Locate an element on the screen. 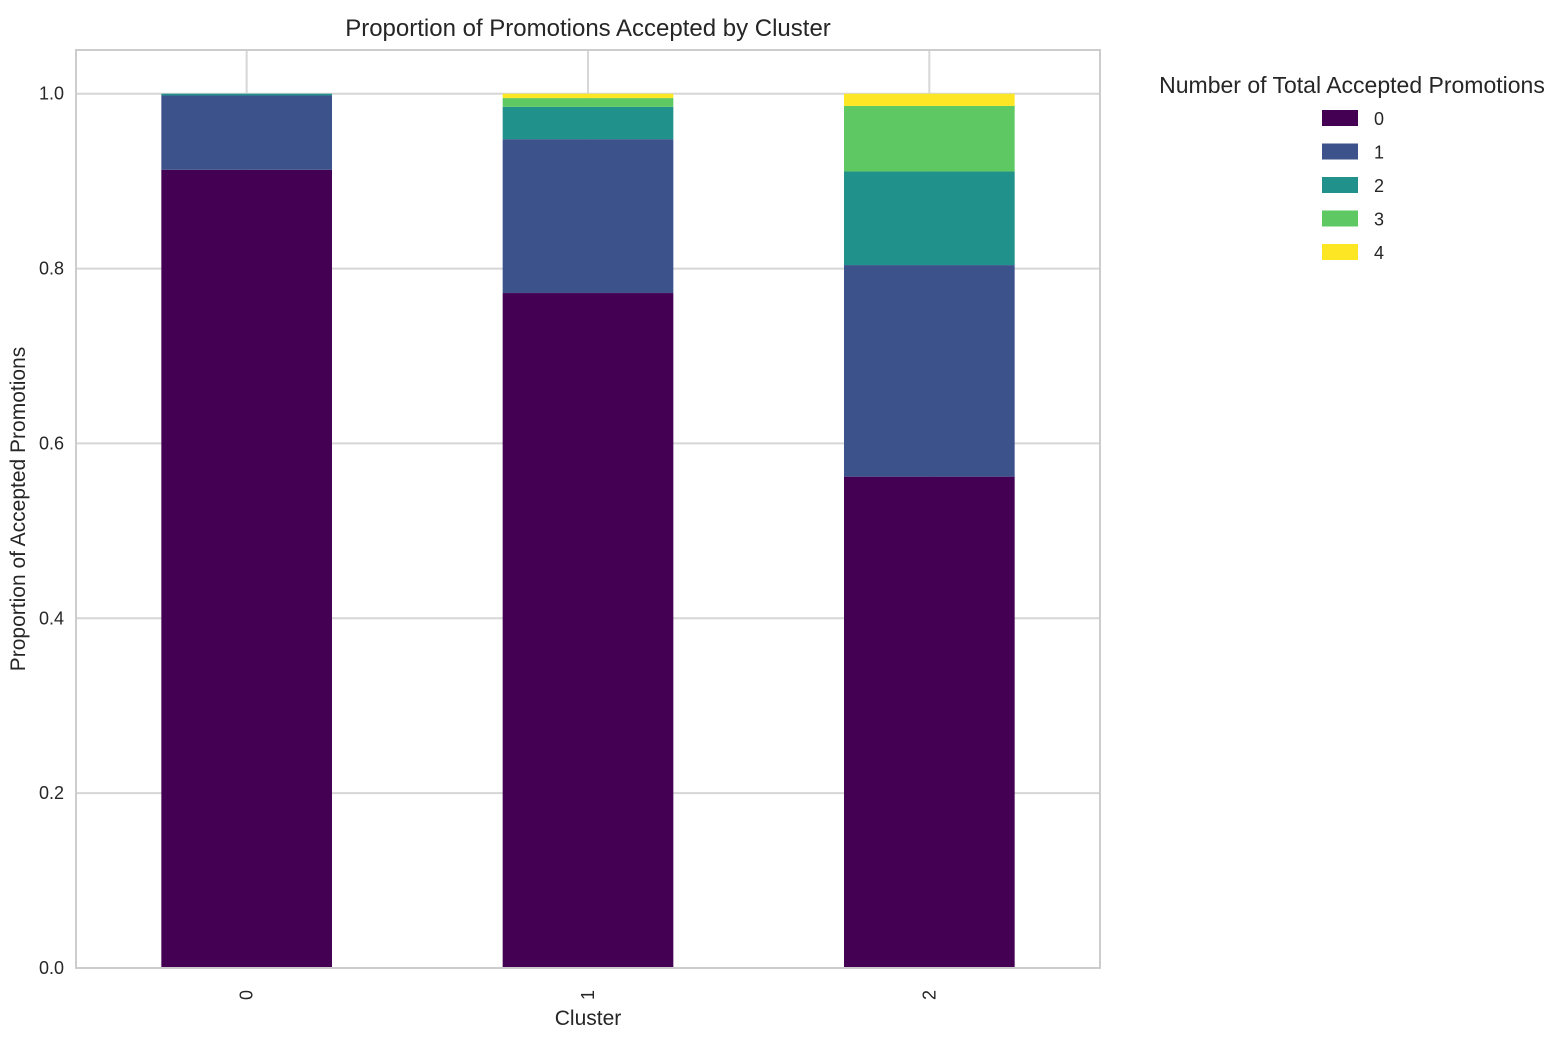  y-tick-label: 0.2 is located at coordinates (51, 793).